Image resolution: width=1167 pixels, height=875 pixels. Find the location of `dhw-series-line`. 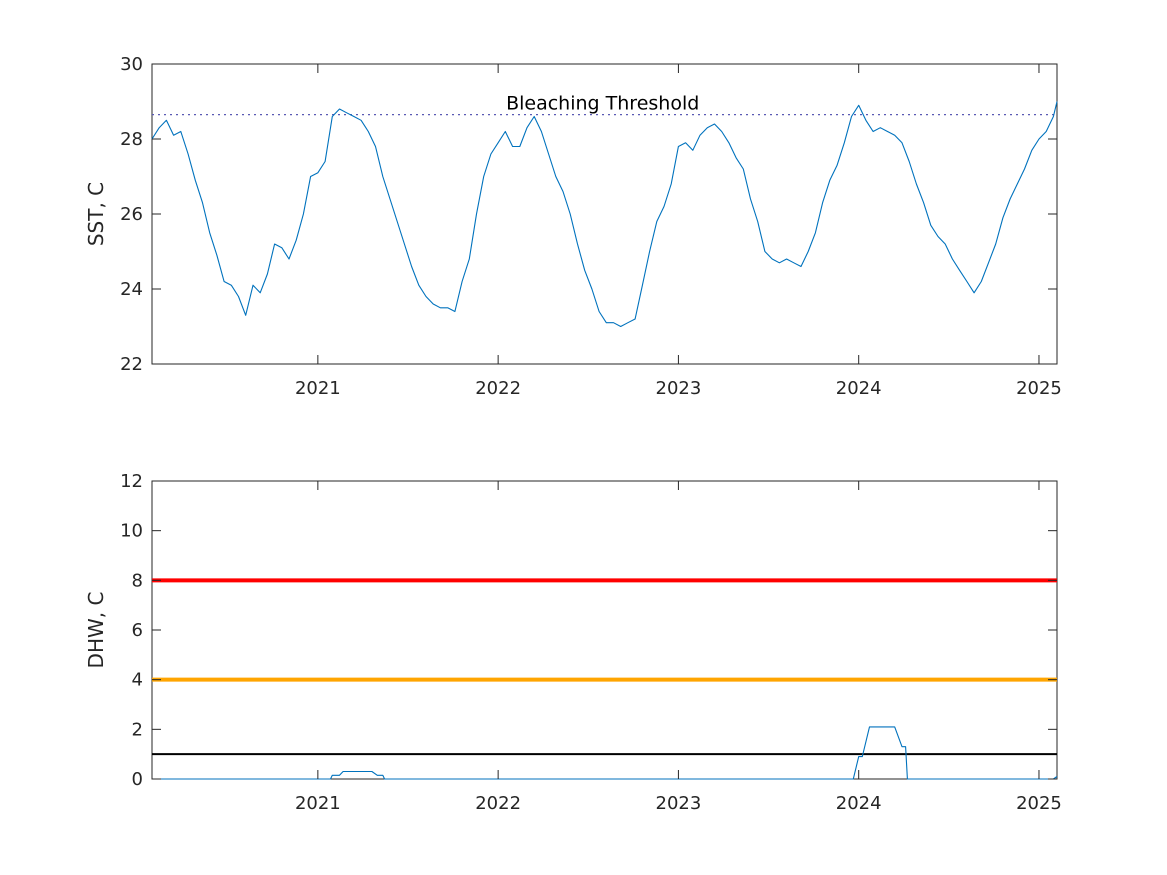

dhw-series-line is located at coordinates (605, 753).